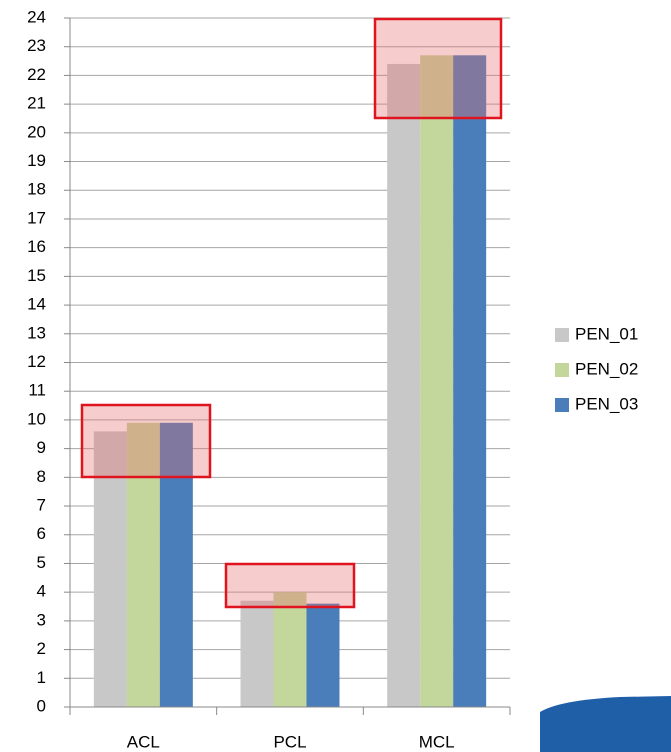 This screenshot has width=671, height=752. I want to click on x-tick-label: PCL, so click(289, 741).